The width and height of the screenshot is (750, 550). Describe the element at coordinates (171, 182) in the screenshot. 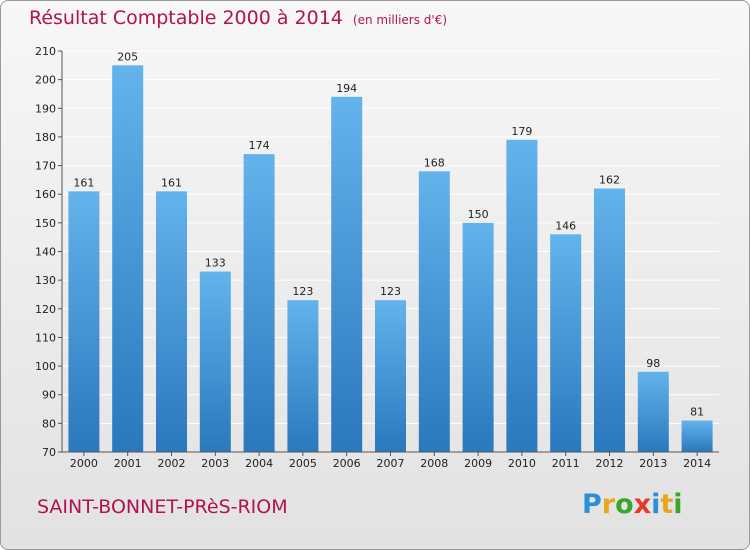

I see `value-label-2002: 161` at that location.